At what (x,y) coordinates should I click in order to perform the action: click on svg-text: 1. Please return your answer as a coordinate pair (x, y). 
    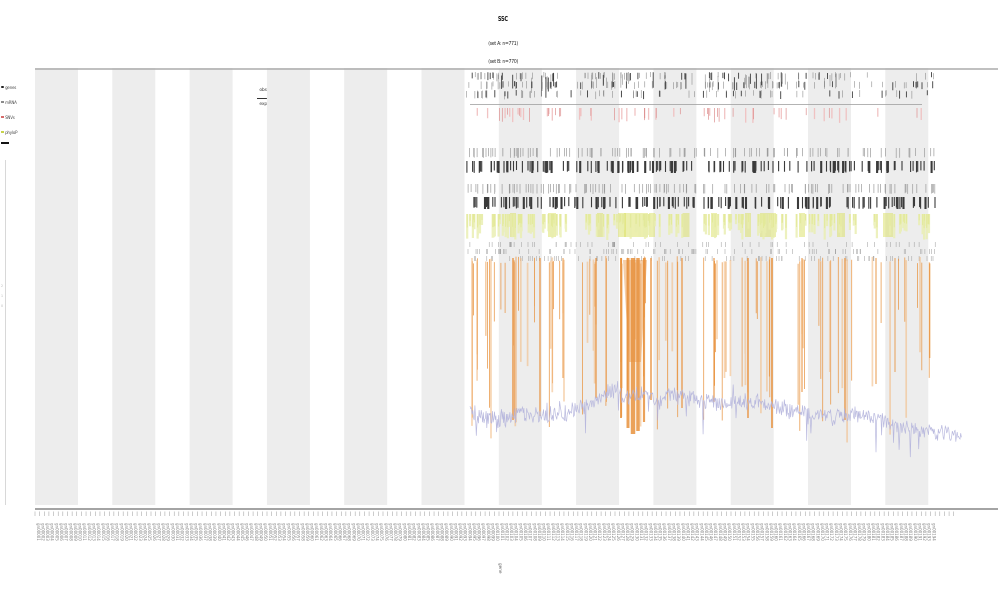
    Looking at the image, I should click on (2, 296).